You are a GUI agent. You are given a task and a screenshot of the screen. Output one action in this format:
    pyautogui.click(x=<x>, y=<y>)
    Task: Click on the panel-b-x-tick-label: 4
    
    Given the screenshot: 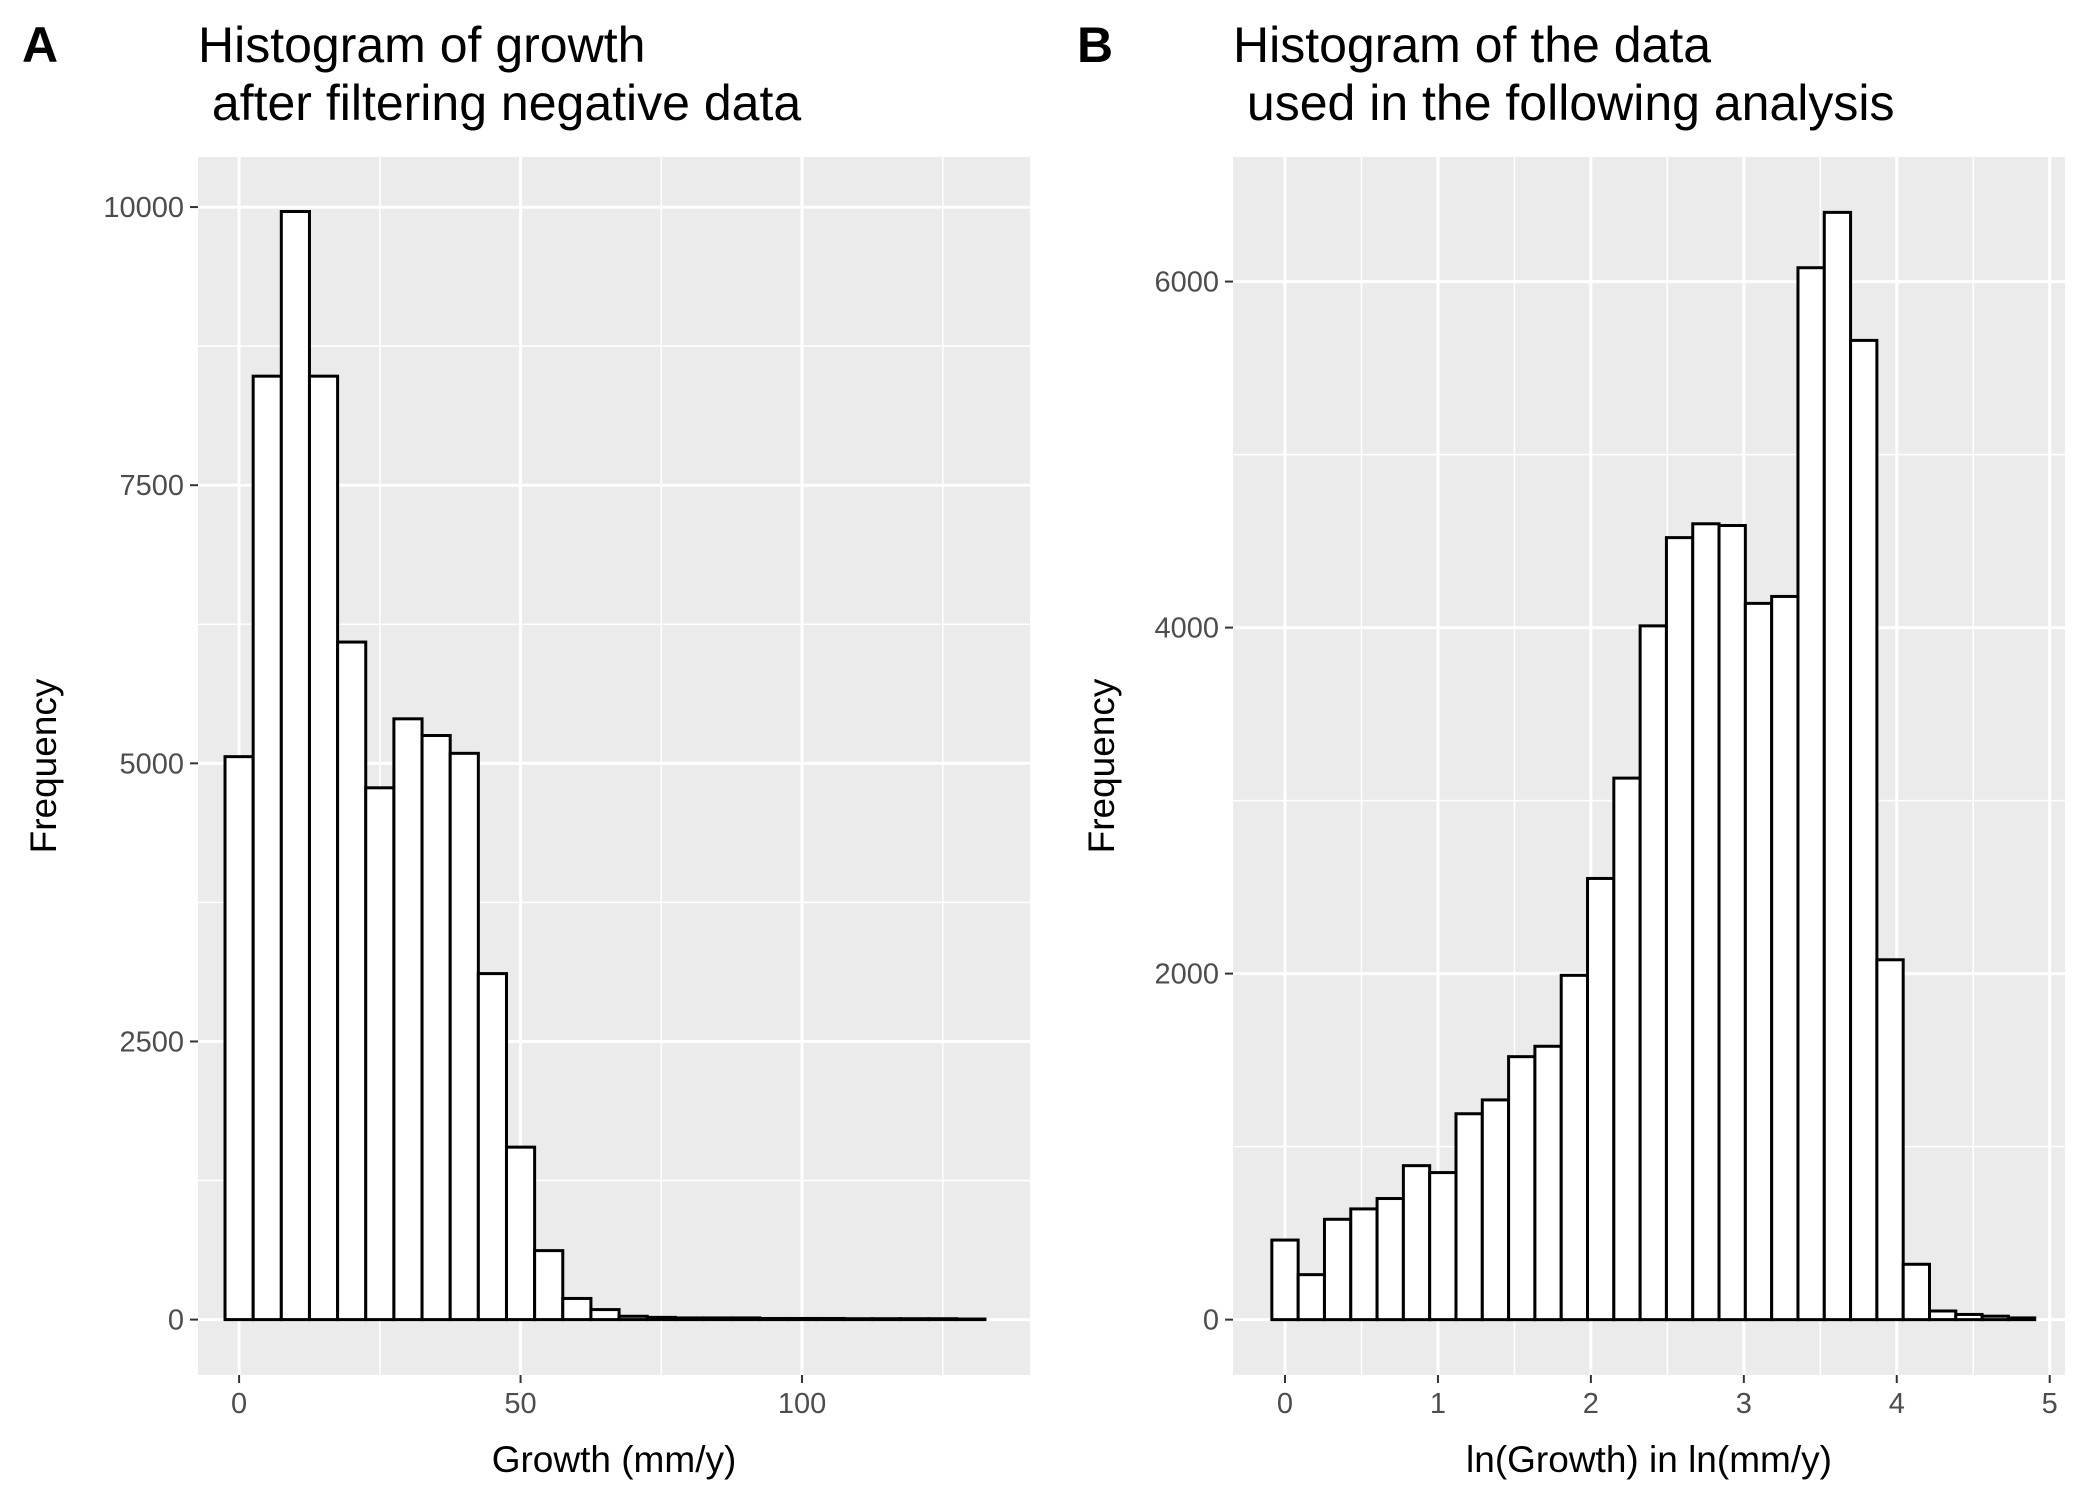 What is the action you would take?
    pyautogui.click(x=1897, y=1404)
    